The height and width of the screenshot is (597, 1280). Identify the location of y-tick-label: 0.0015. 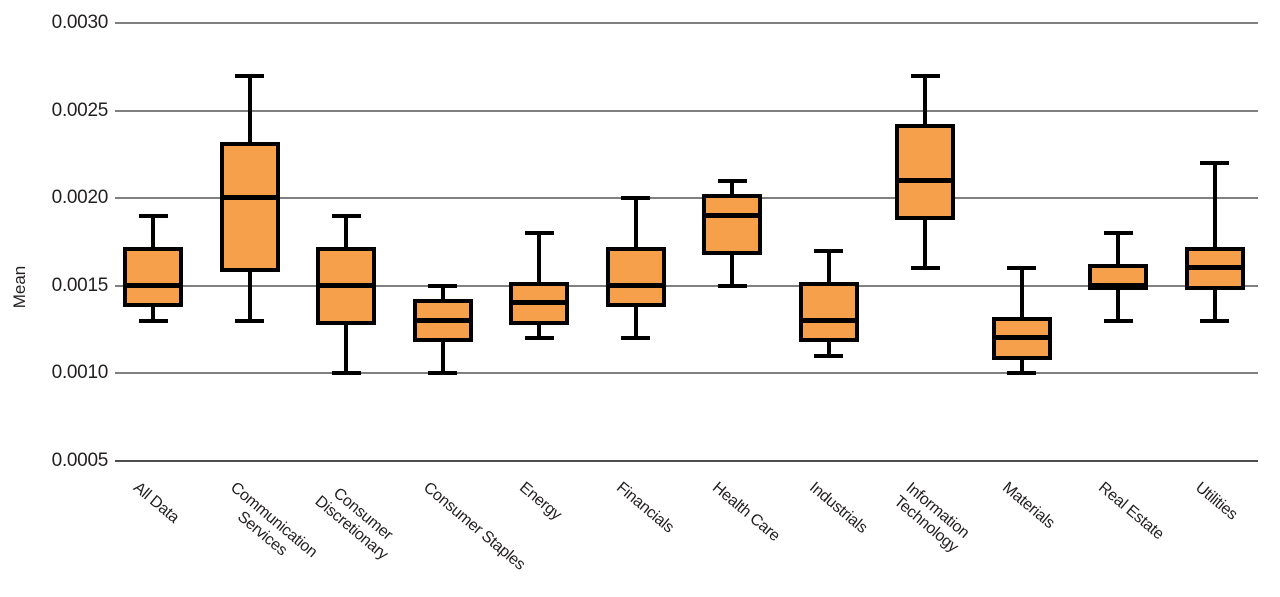
(80, 285).